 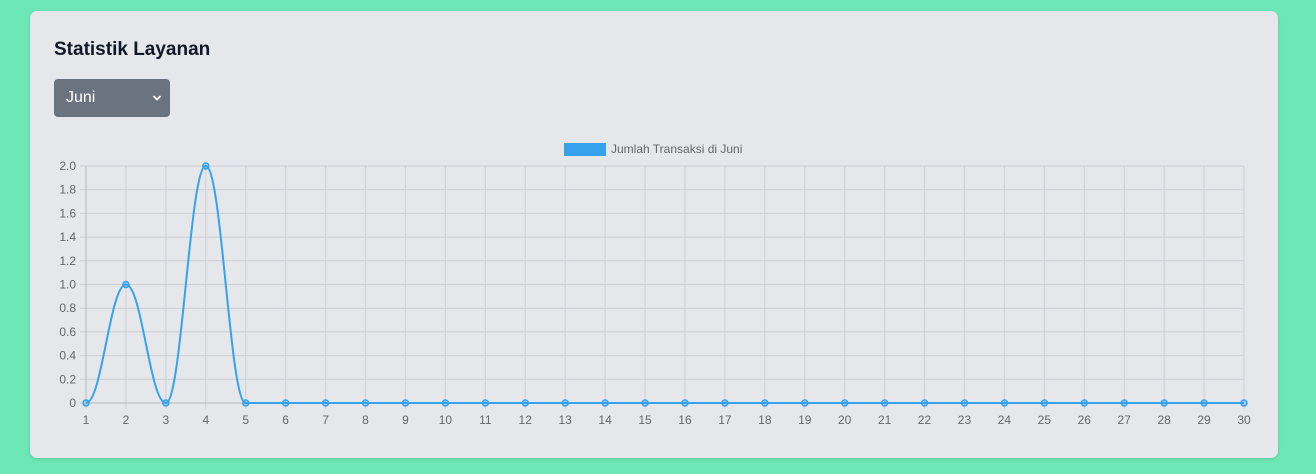 What do you see at coordinates (166, 420) in the screenshot?
I see `x-tick-label: 3` at bounding box center [166, 420].